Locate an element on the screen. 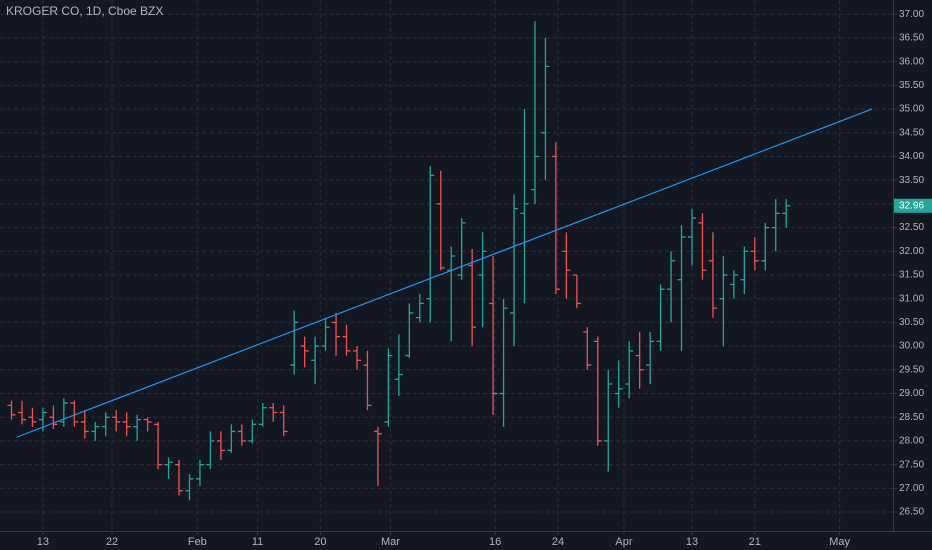  y-tick-label: 36.00 is located at coordinates (911, 61).